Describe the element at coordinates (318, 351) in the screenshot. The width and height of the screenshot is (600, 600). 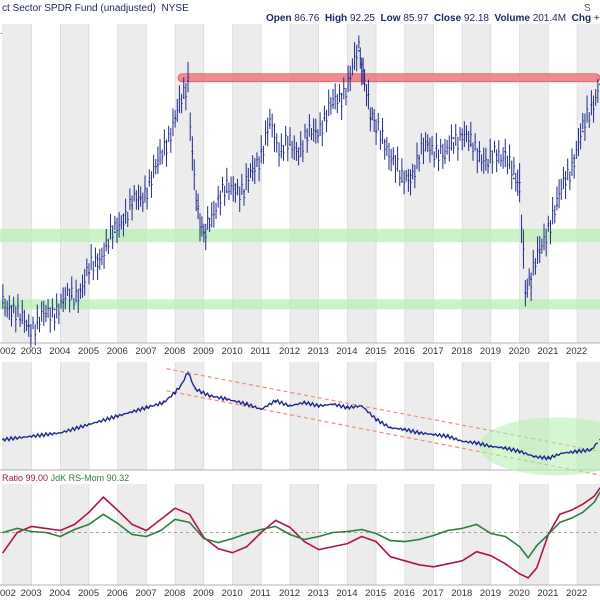
I see `x-tick-label: 2013` at that location.